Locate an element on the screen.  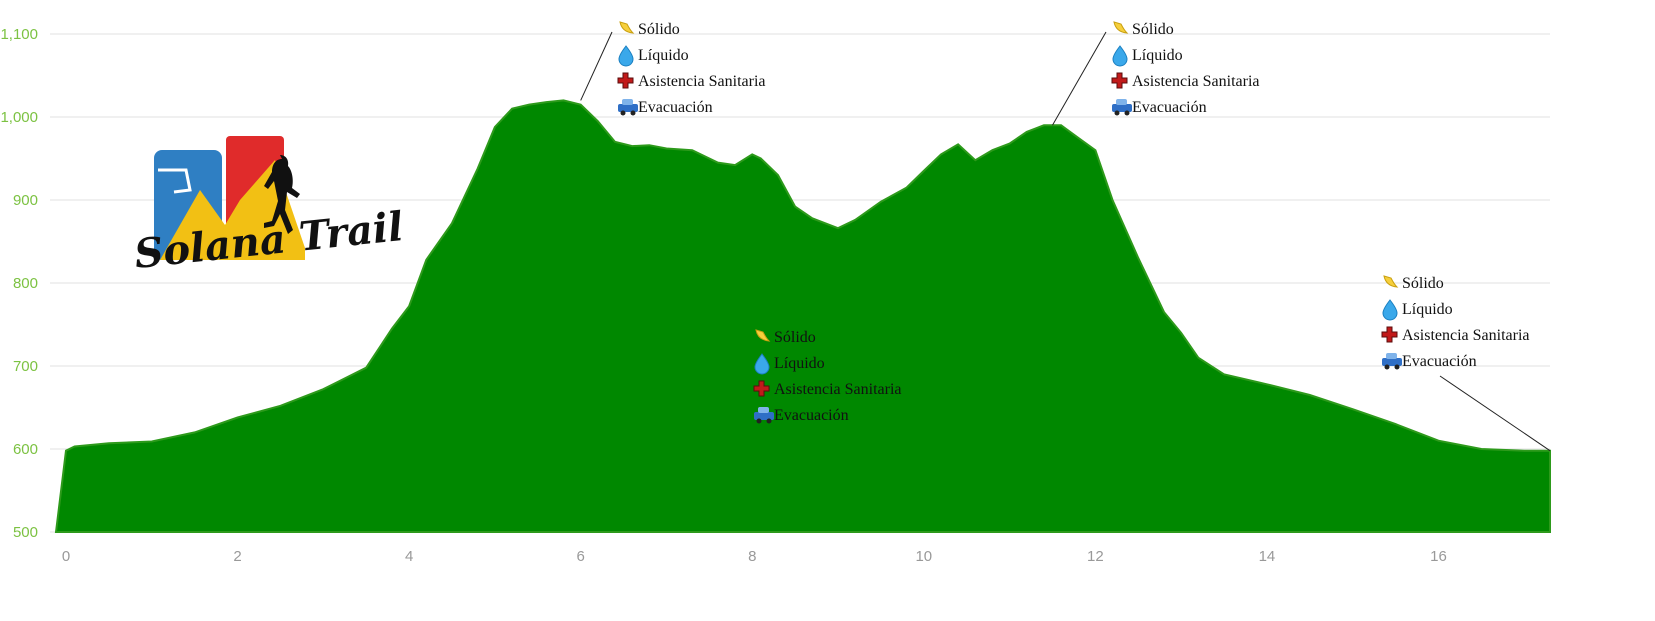
y-tick-label: 900 is located at coordinates (25, 200).